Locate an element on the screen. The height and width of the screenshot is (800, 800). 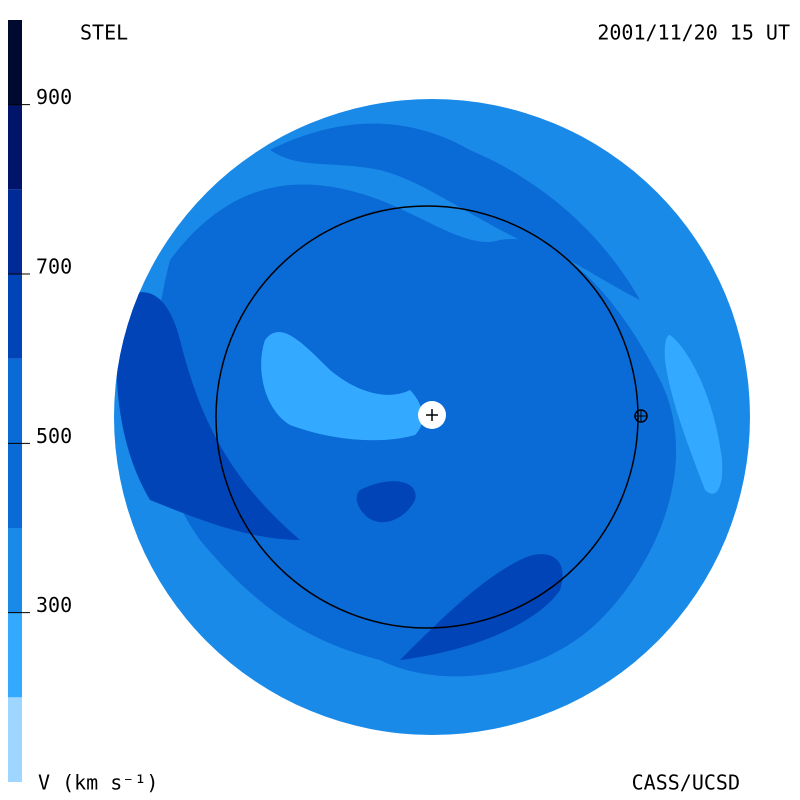
colorbar-tick-label: 300 is located at coordinates (54, 605).